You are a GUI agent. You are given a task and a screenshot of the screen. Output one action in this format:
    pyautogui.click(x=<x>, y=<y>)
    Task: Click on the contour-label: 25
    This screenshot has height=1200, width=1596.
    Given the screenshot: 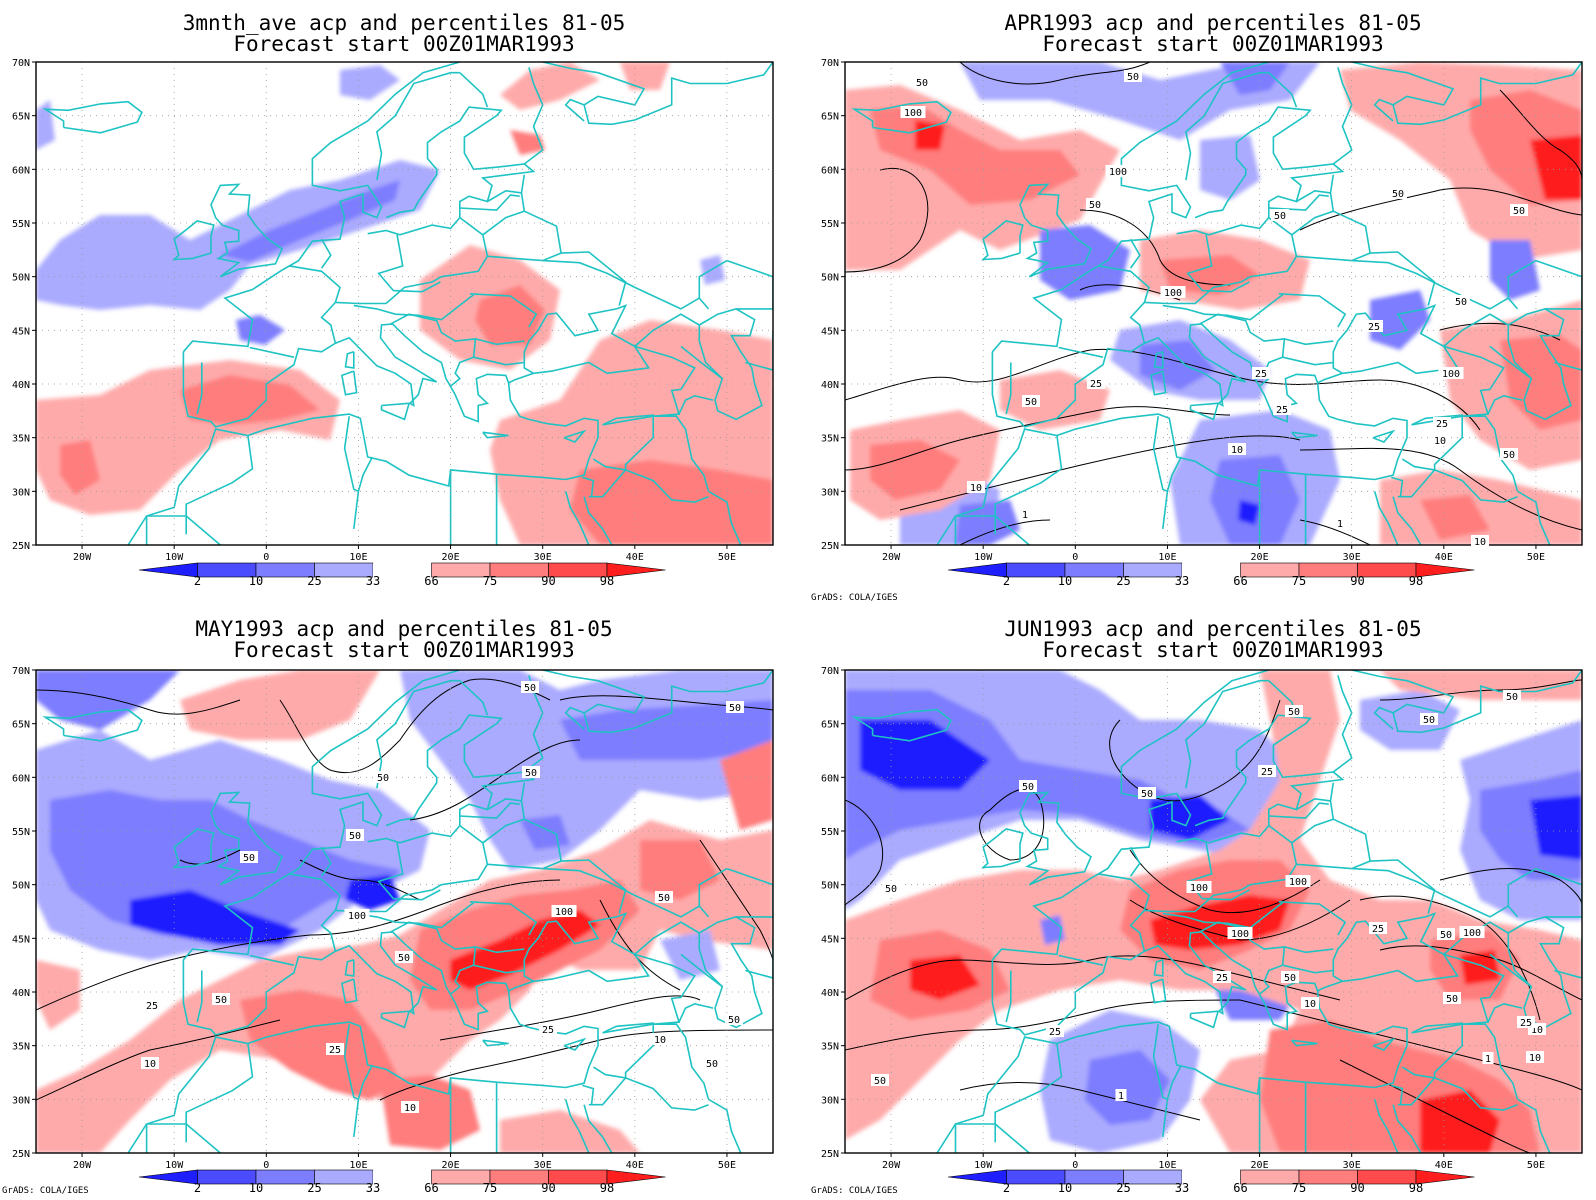 What is the action you would take?
    pyautogui.click(x=1378, y=928)
    